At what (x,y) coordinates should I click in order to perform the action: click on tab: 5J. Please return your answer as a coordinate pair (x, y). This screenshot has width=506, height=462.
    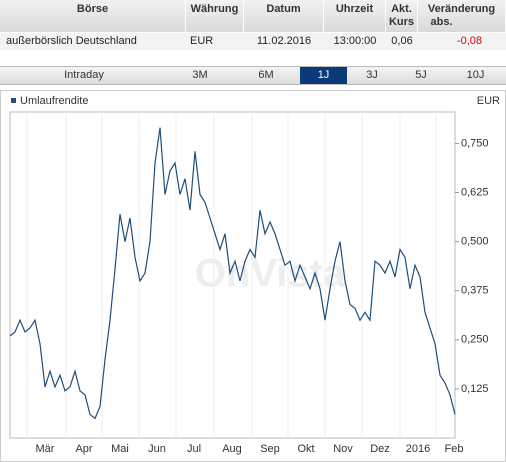
    Looking at the image, I should click on (421, 75).